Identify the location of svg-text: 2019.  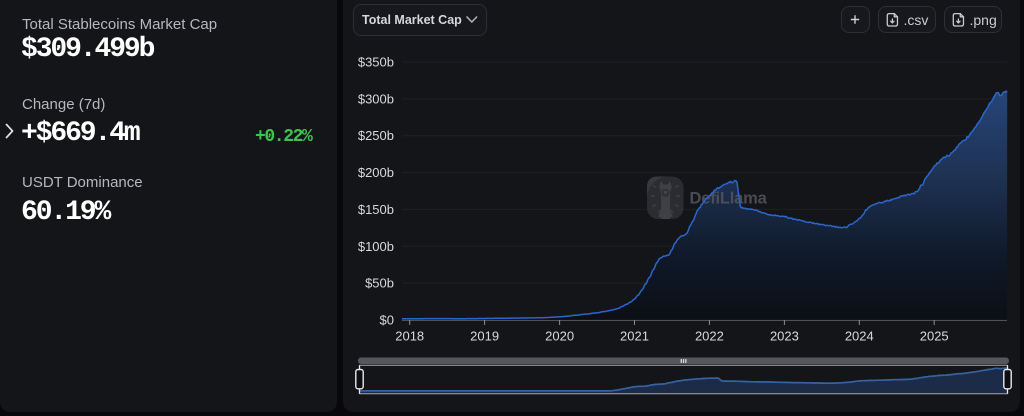
(484, 336).